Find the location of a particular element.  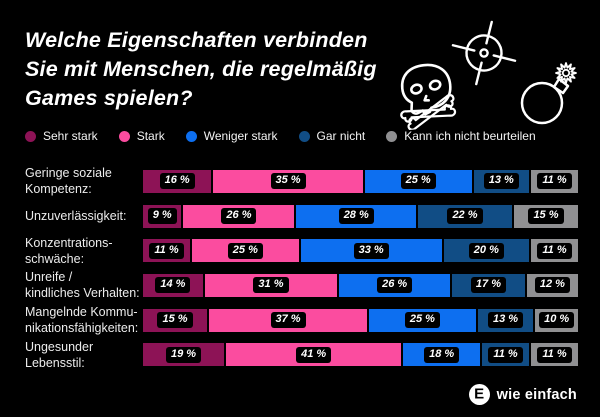

legend-item-sehr-stark: Sehr stark is located at coordinates (61, 136).